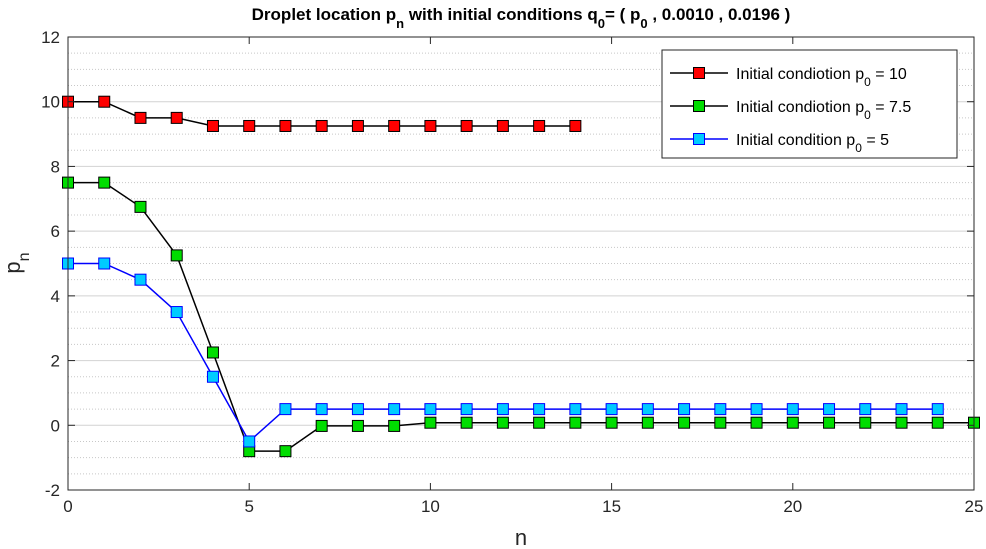 The width and height of the screenshot is (986, 549). Describe the element at coordinates (55, 361) in the screenshot. I see `y-tick-label: 2` at that location.